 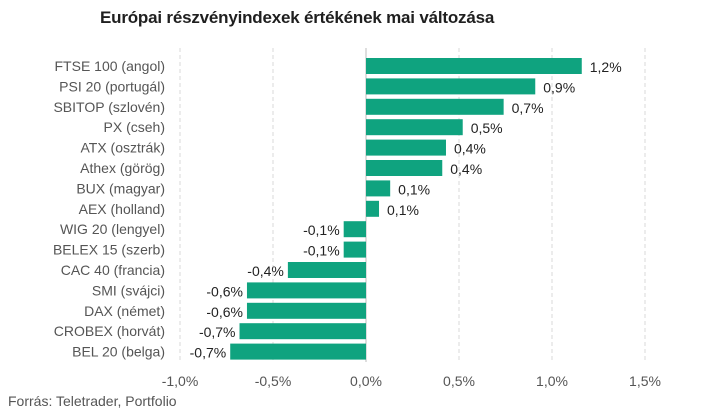 What do you see at coordinates (118, 352) in the screenshot?
I see `category-label: BEL 20 (belga)` at bounding box center [118, 352].